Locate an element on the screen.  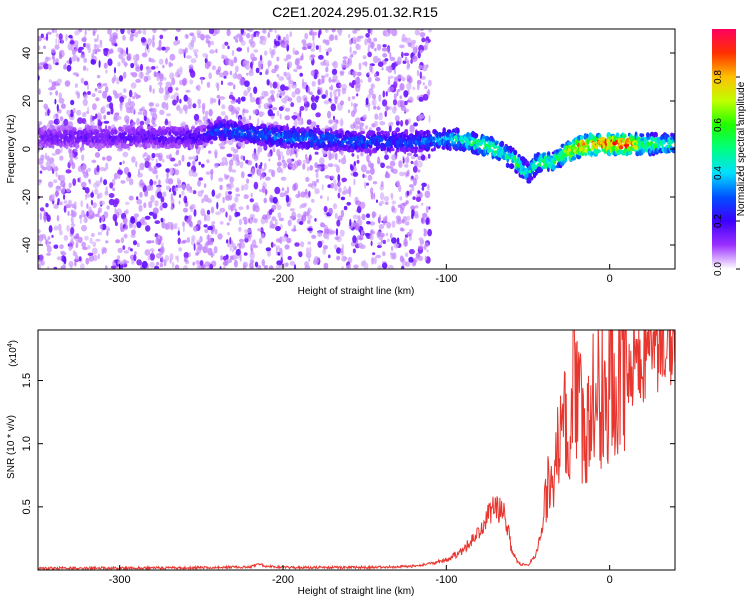
svg-text: (x104) is located at coordinates (13, 353).